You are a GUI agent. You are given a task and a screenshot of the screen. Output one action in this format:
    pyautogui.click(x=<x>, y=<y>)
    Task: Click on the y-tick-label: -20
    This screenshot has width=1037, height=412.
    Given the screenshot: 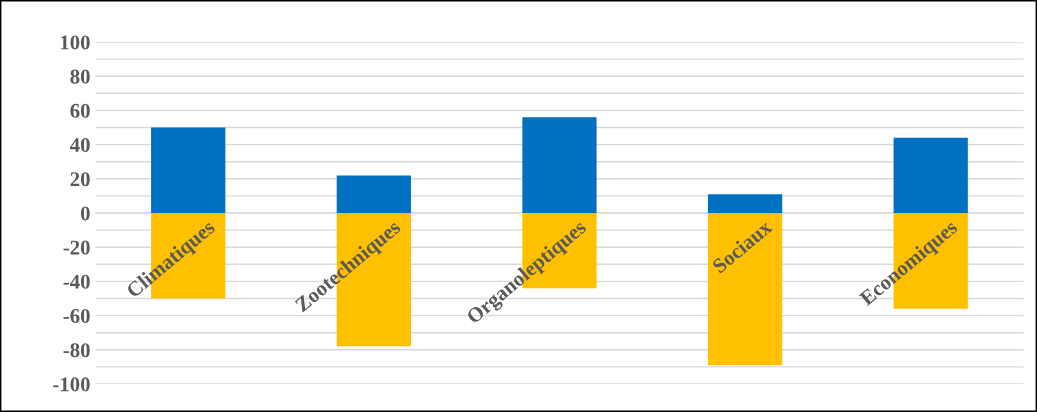 What is the action you would take?
    pyautogui.click(x=76, y=247)
    